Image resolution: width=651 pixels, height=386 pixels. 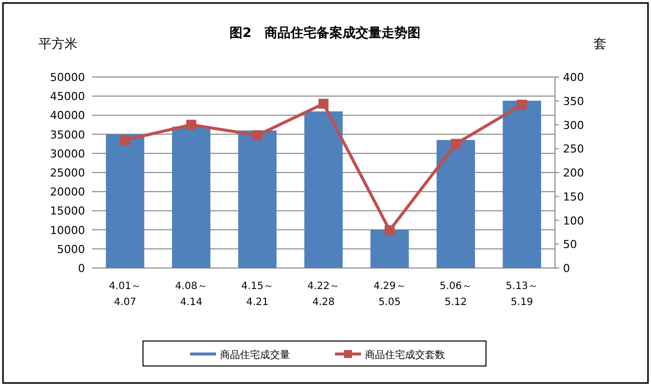 What do you see at coordinates (81, 268) in the screenshot?
I see `y-tick-label: 0` at bounding box center [81, 268].